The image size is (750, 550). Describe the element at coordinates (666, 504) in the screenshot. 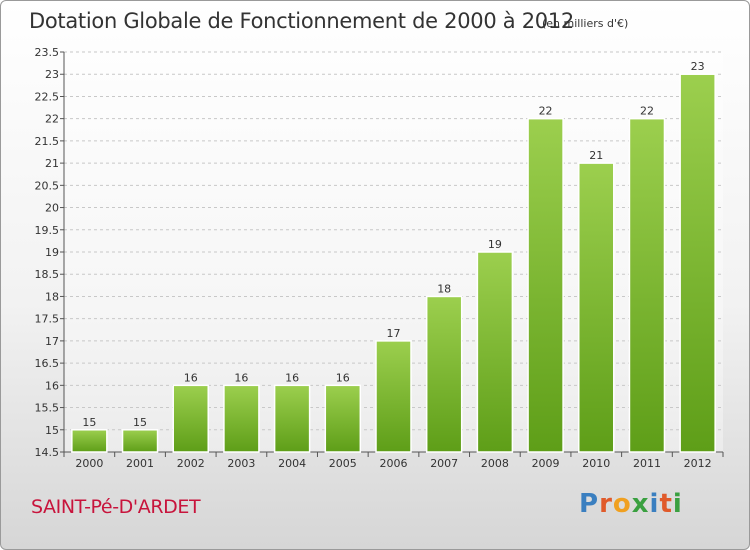

I see `logo-letter: t` at that location.